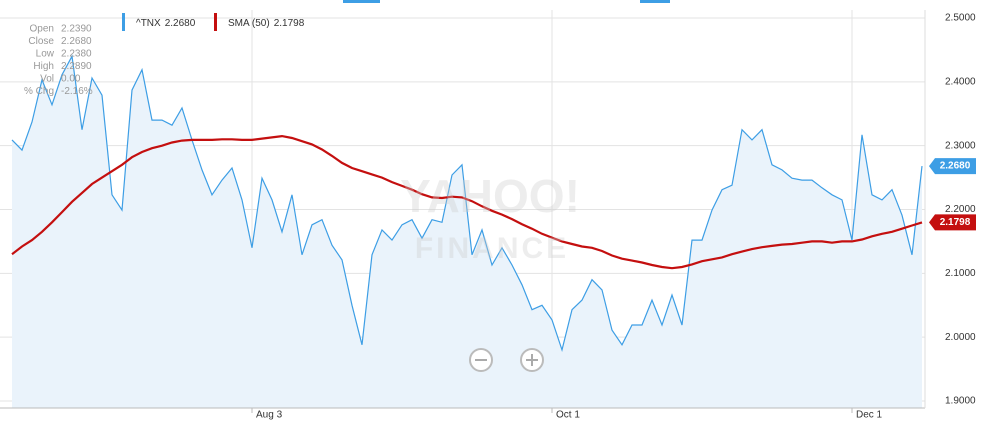 The height and width of the screenshot is (438, 987). I want to click on info-label: High, so click(43, 66).